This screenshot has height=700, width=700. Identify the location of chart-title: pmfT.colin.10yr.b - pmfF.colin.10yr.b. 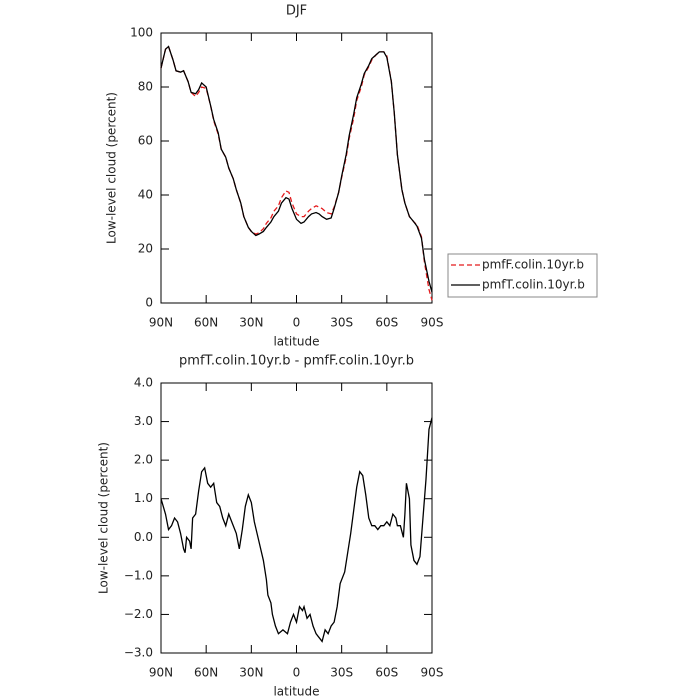
(296, 361).